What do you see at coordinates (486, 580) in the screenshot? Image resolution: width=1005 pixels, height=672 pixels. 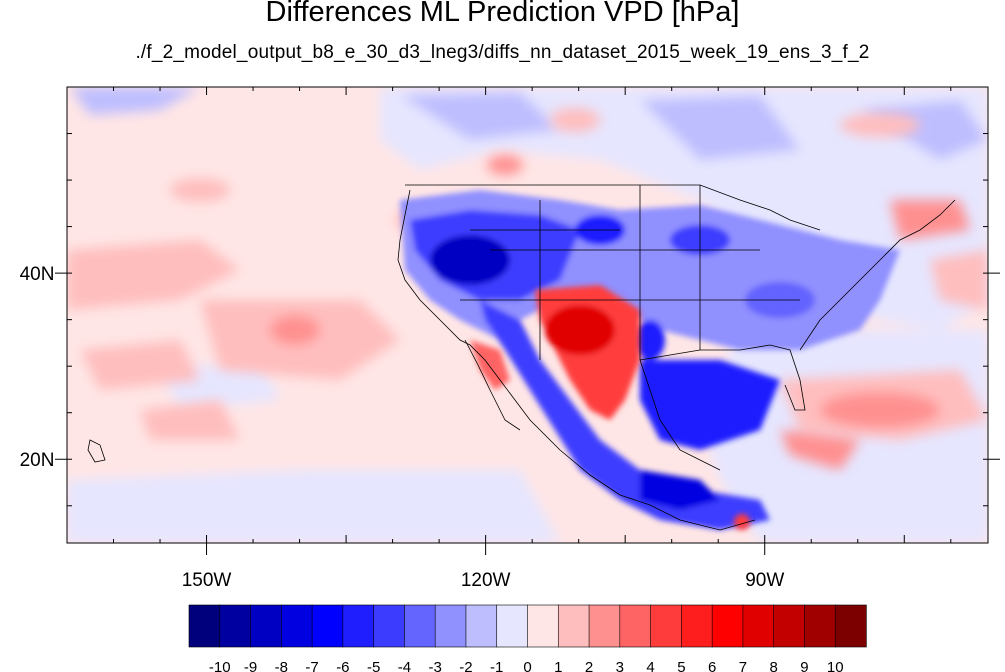 I see `lon-tick-label: 120W` at bounding box center [486, 580].